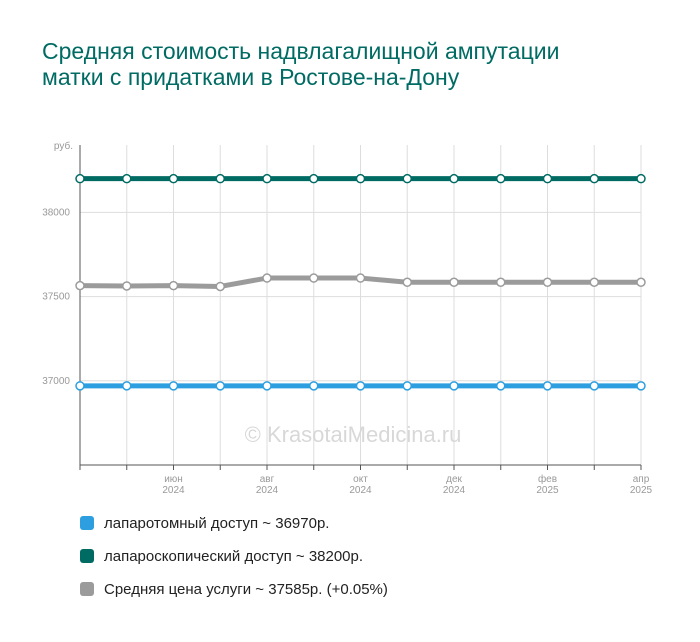 The image size is (700, 642). I want to click on y-tick-label: 37000, so click(56, 381).